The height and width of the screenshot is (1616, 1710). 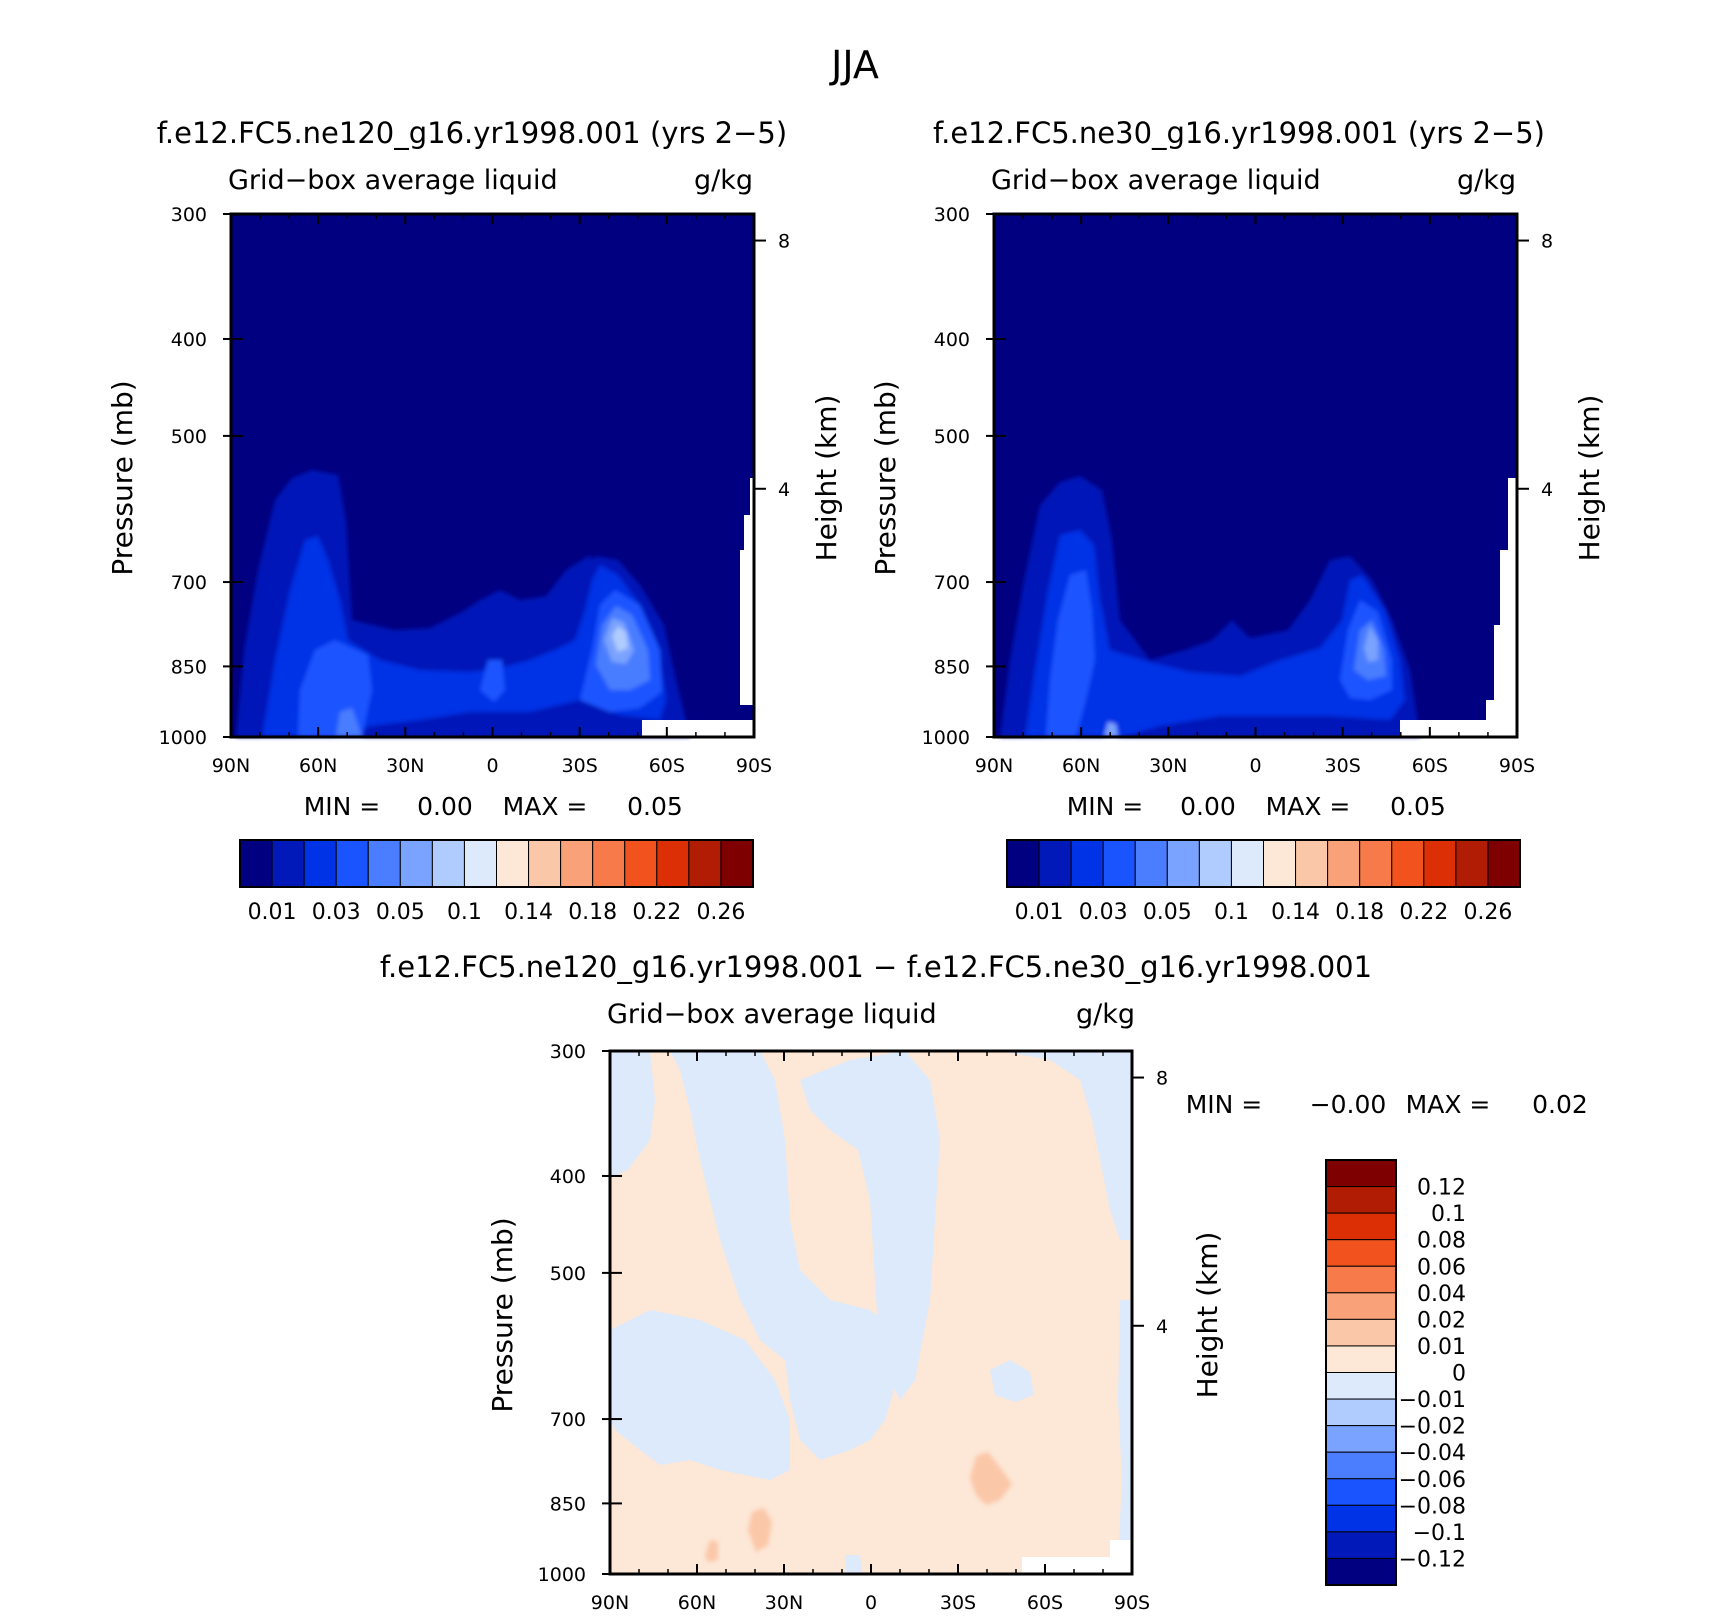 What do you see at coordinates (1111, 729) in the screenshot?
I see `contour-level-0.05-b` at bounding box center [1111, 729].